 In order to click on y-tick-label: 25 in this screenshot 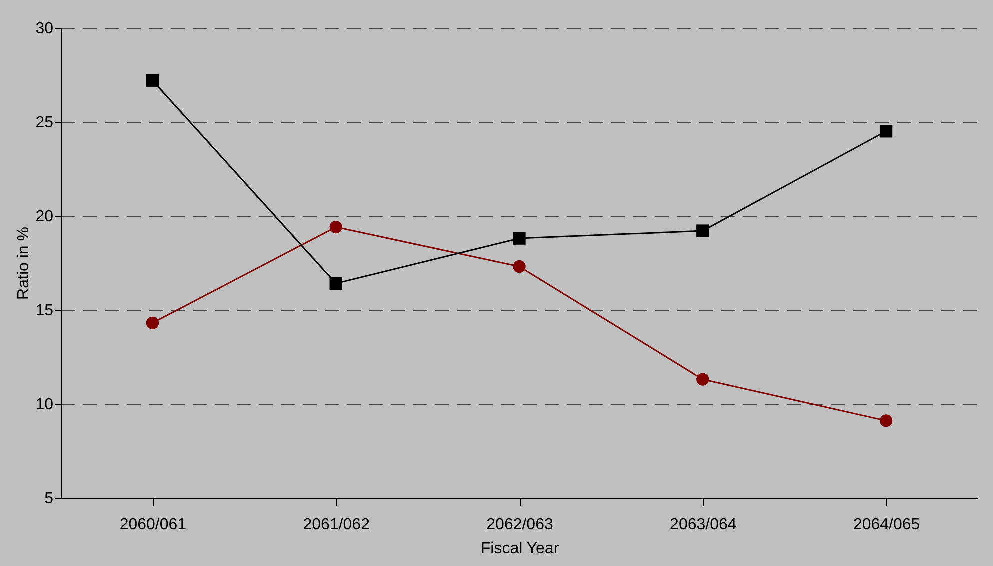, I will do `click(45, 123)`.